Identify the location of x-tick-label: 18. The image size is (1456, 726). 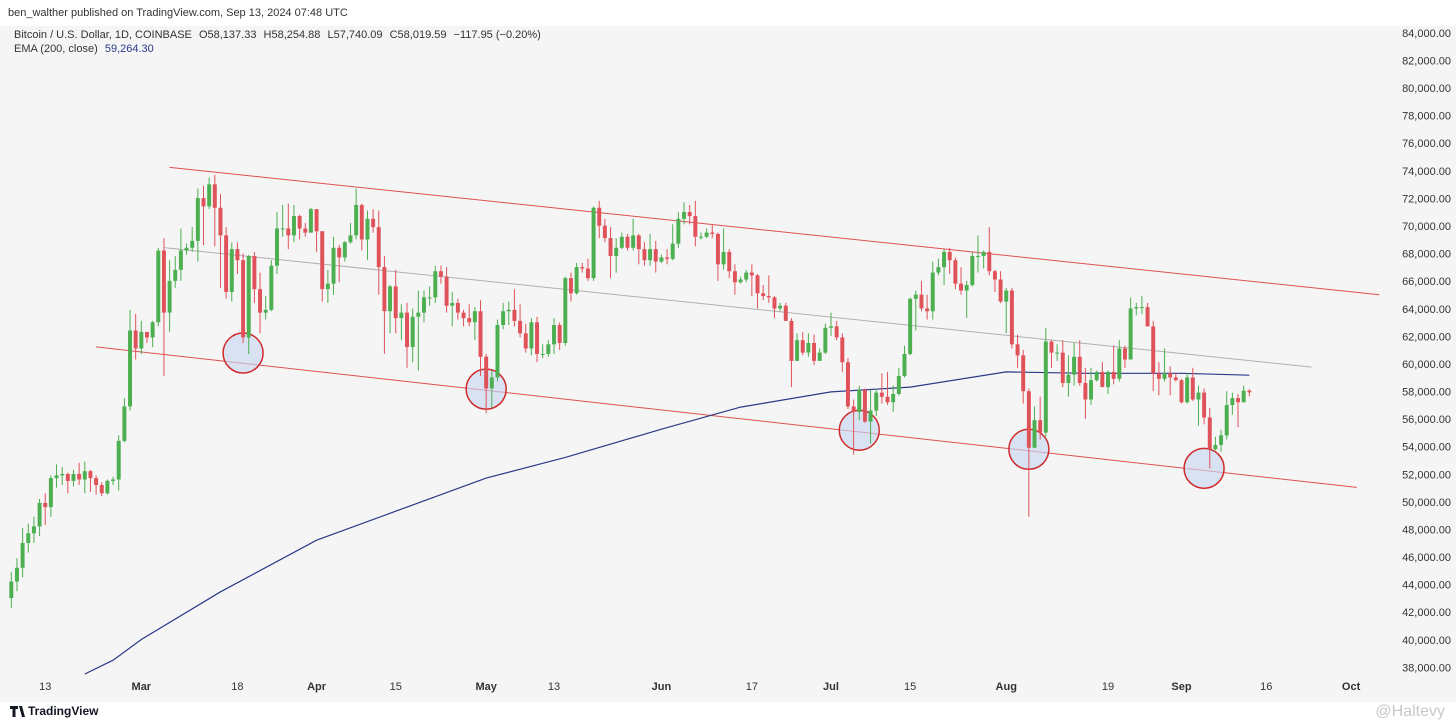
(237, 687).